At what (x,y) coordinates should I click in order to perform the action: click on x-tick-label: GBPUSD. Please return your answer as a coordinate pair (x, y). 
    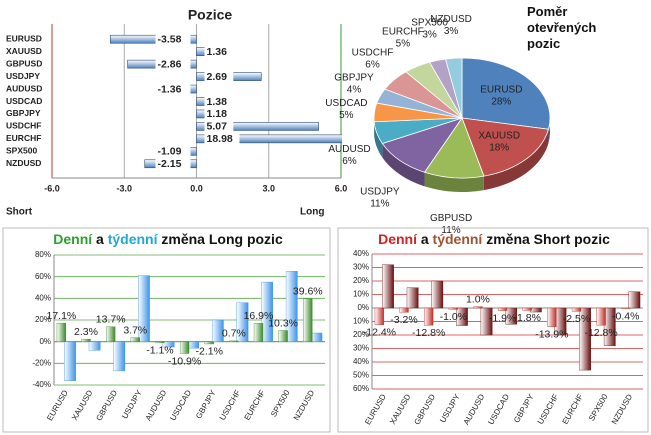
    Looking at the image, I should click on (106, 405).